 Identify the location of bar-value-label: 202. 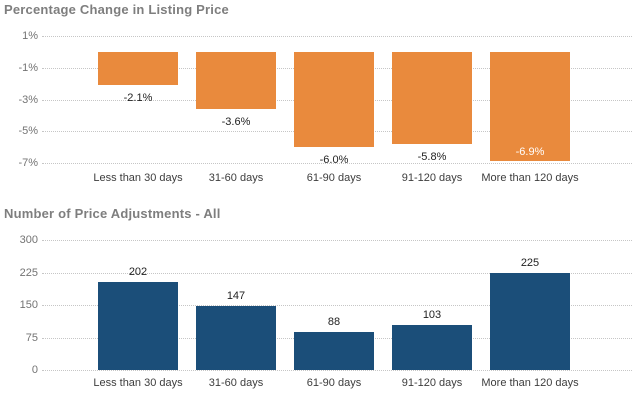
(138, 272).